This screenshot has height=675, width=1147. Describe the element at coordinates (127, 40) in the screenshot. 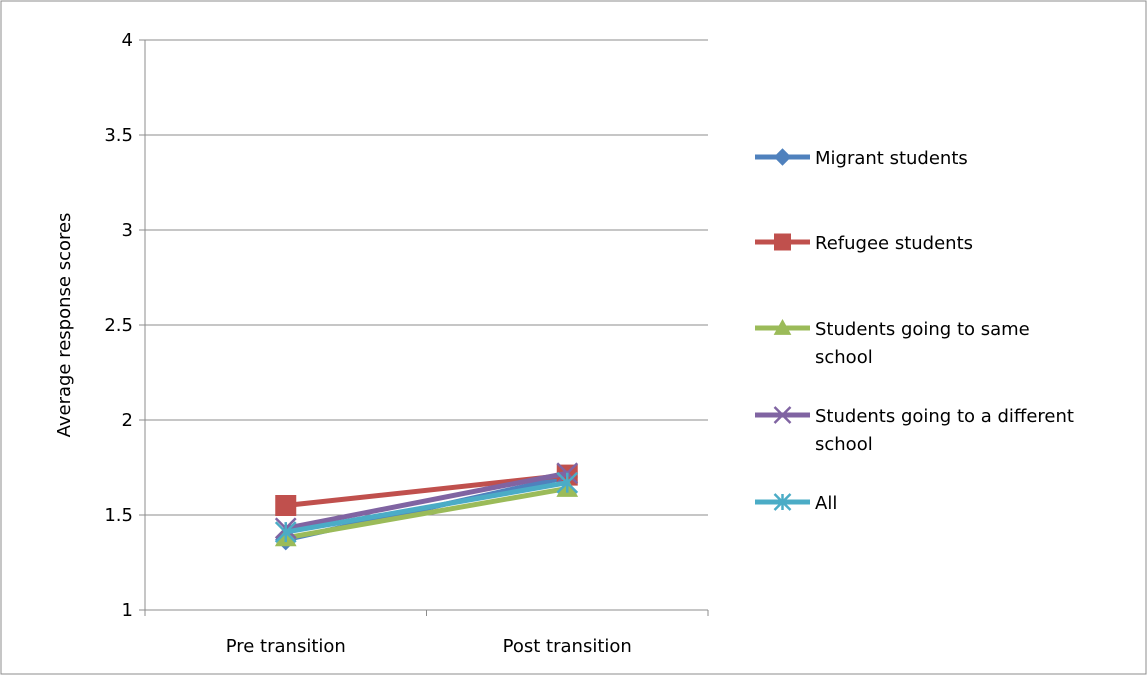

I see `y-tick-label: 4` at that location.